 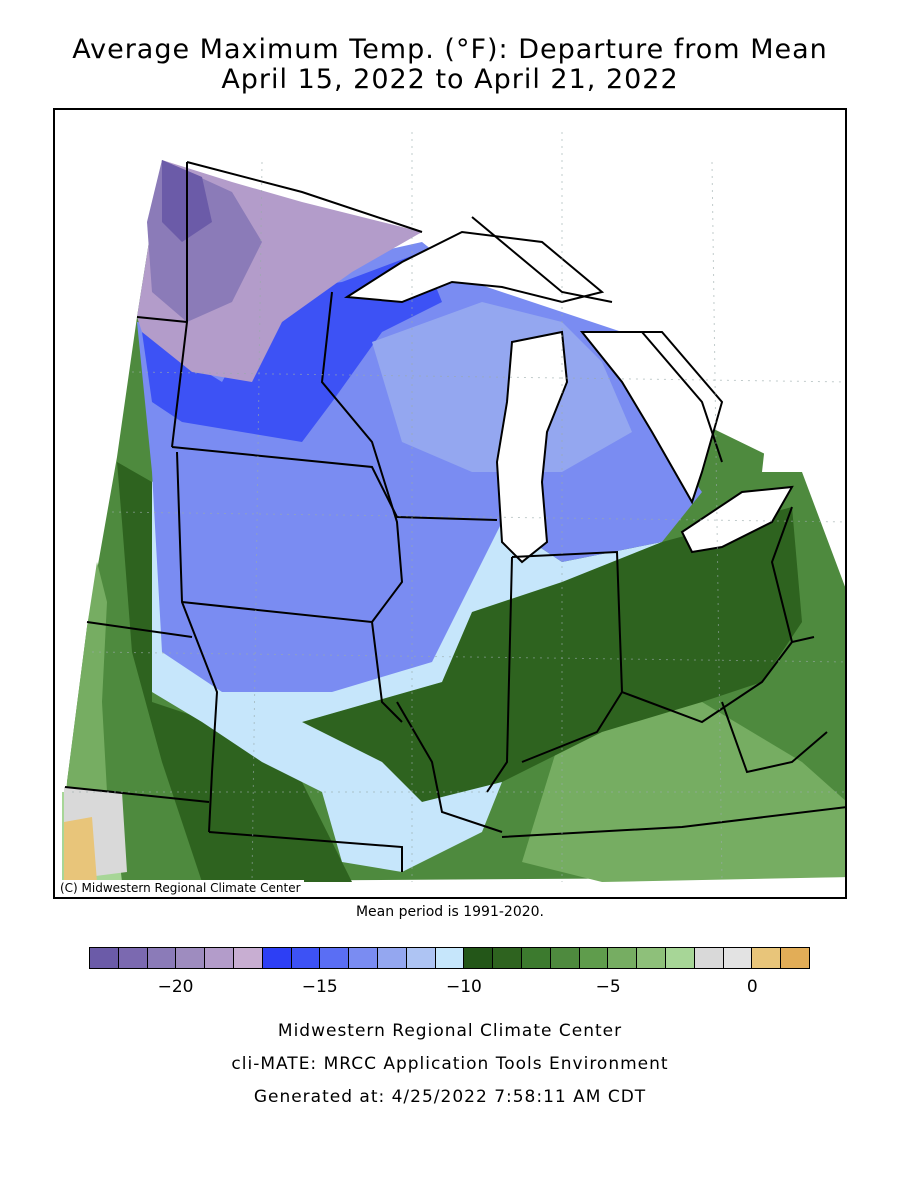 I want to click on lake-erie, so click(x=737, y=519).